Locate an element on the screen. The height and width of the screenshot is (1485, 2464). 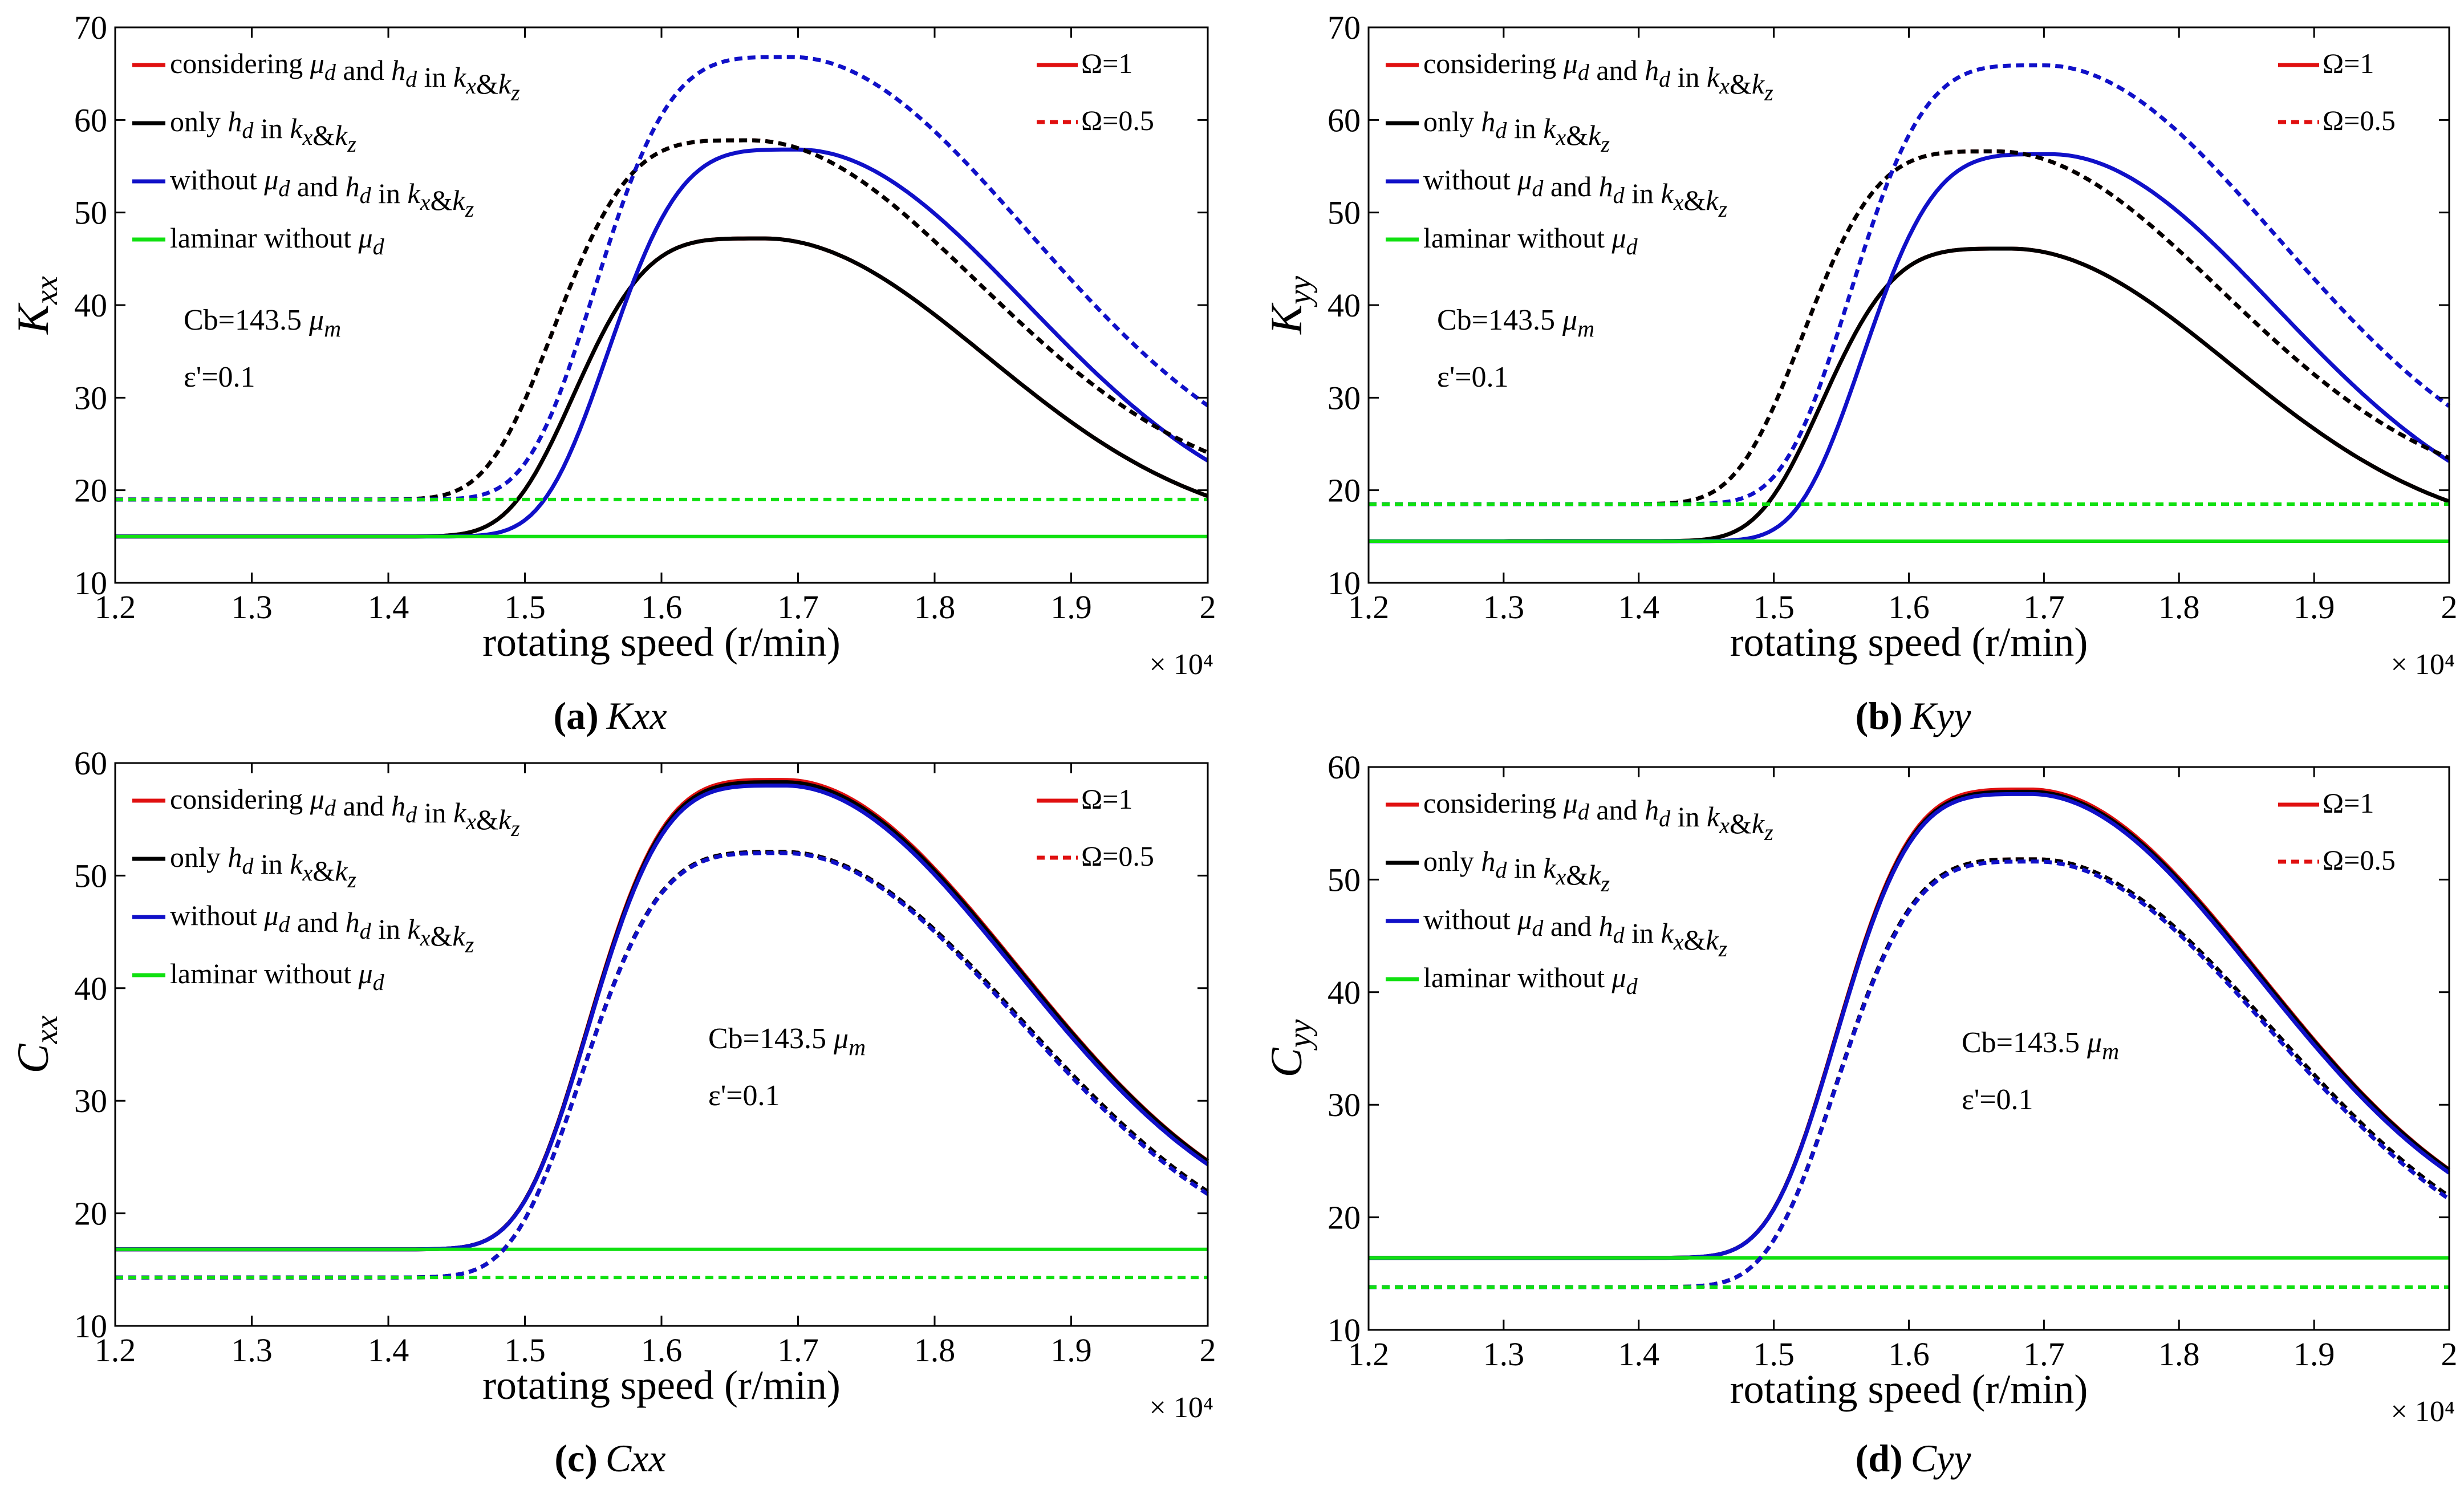
panel-caption: (c) Cxx is located at coordinates (609, 1458).